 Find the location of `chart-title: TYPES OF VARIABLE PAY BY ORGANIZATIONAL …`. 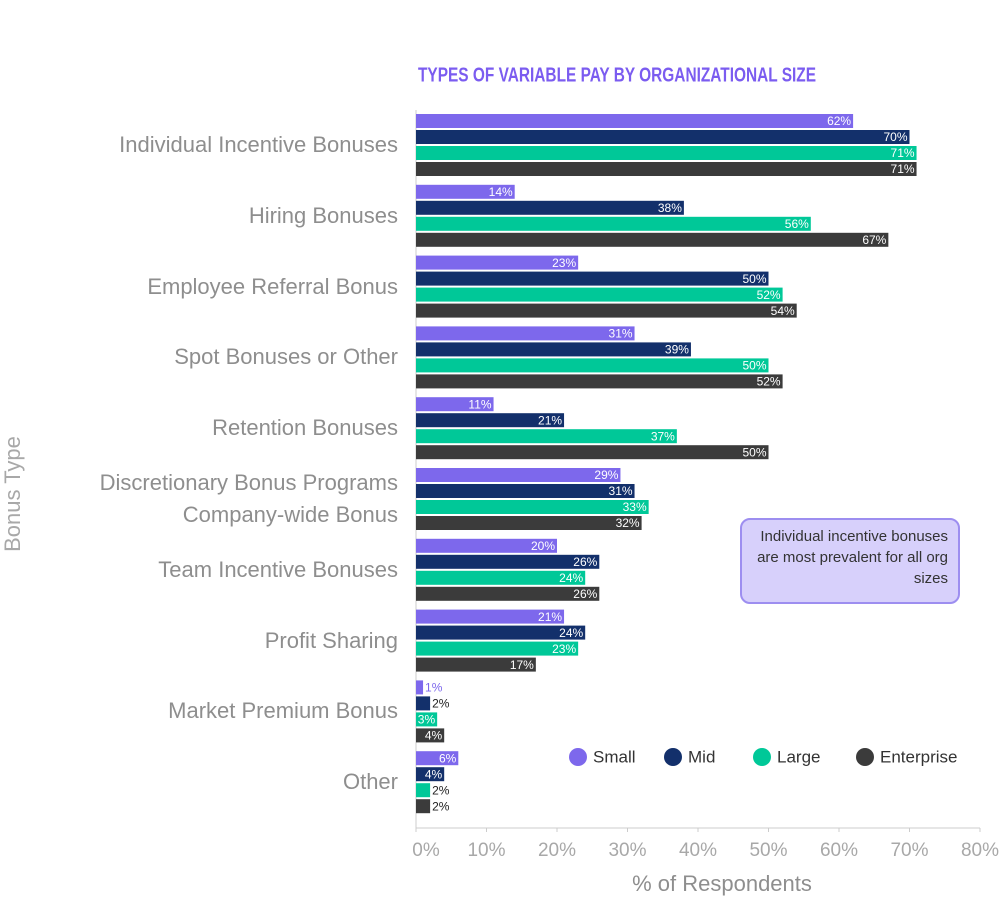

chart-title: TYPES OF VARIABLE PAY BY ORGANIZATIONAL … is located at coordinates (617, 75).